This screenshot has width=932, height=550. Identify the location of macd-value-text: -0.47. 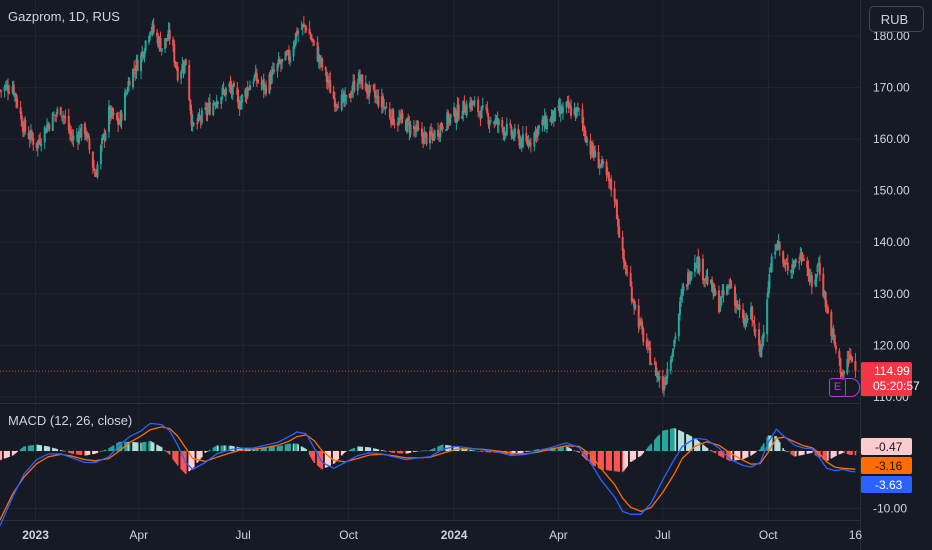
(889, 447).